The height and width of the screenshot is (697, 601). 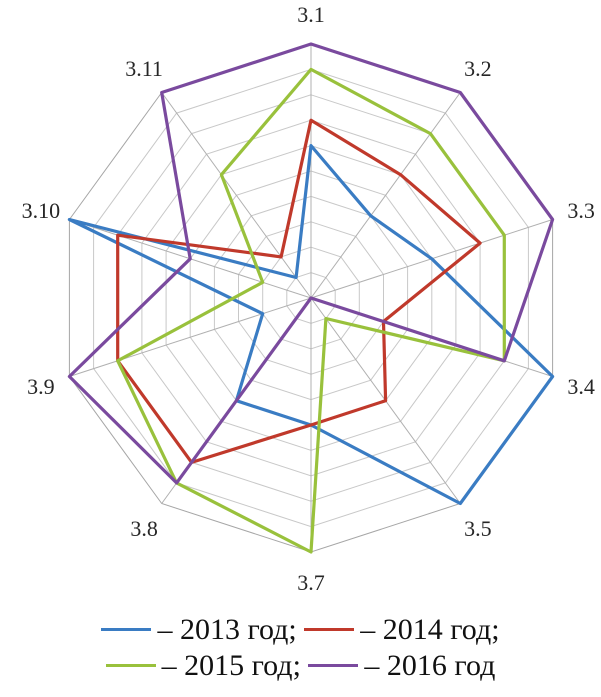 I want to click on legend-swatch-2014, so click(x=329, y=629).